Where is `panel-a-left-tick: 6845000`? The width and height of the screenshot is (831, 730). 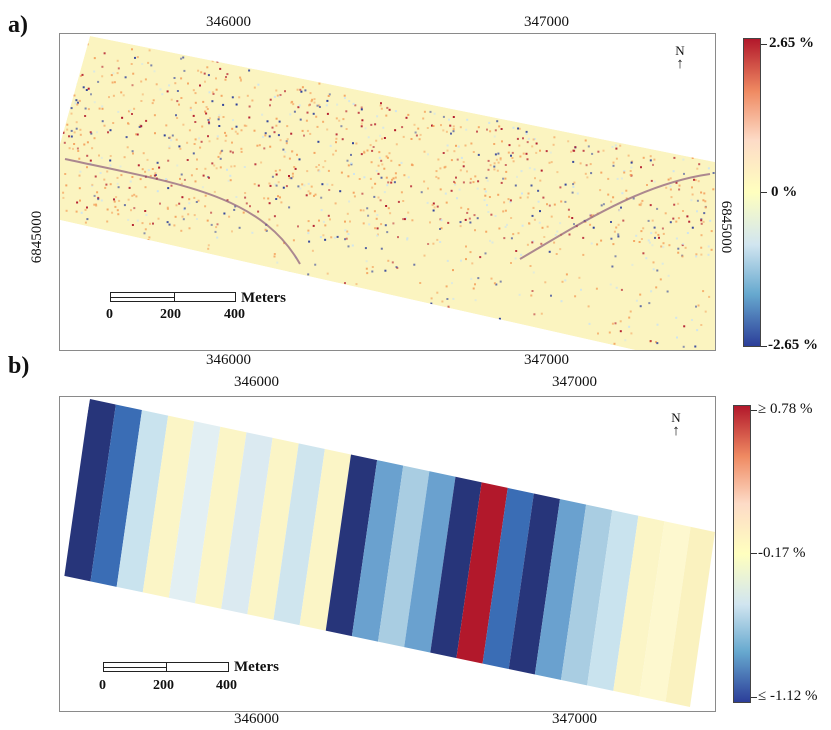
panel-a-left-tick: 6845000 is located at coordinates (37, 237).